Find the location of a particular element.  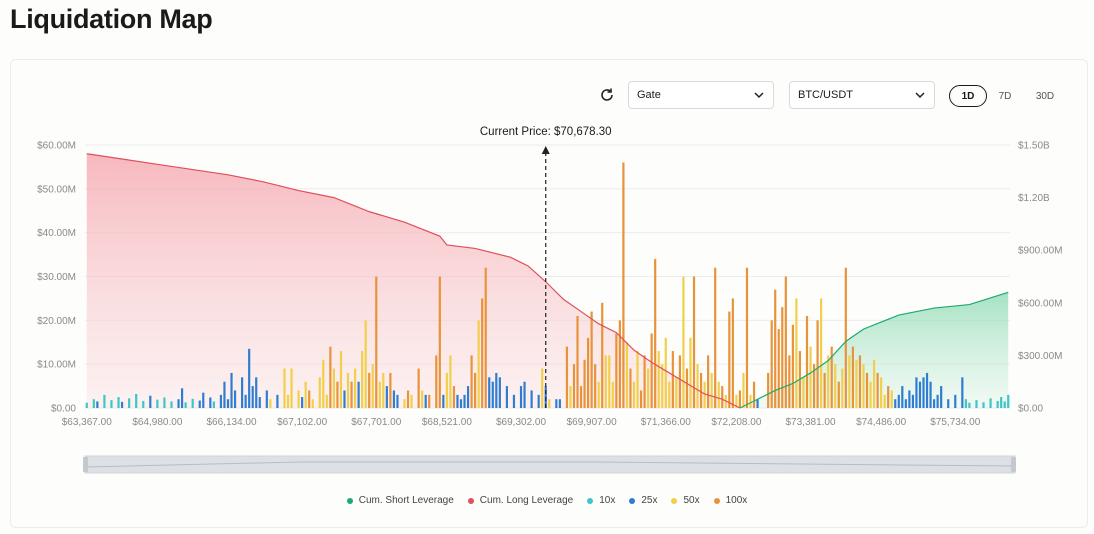

timeframe-7d-button: 7D is located at coordinates (1005, 96).